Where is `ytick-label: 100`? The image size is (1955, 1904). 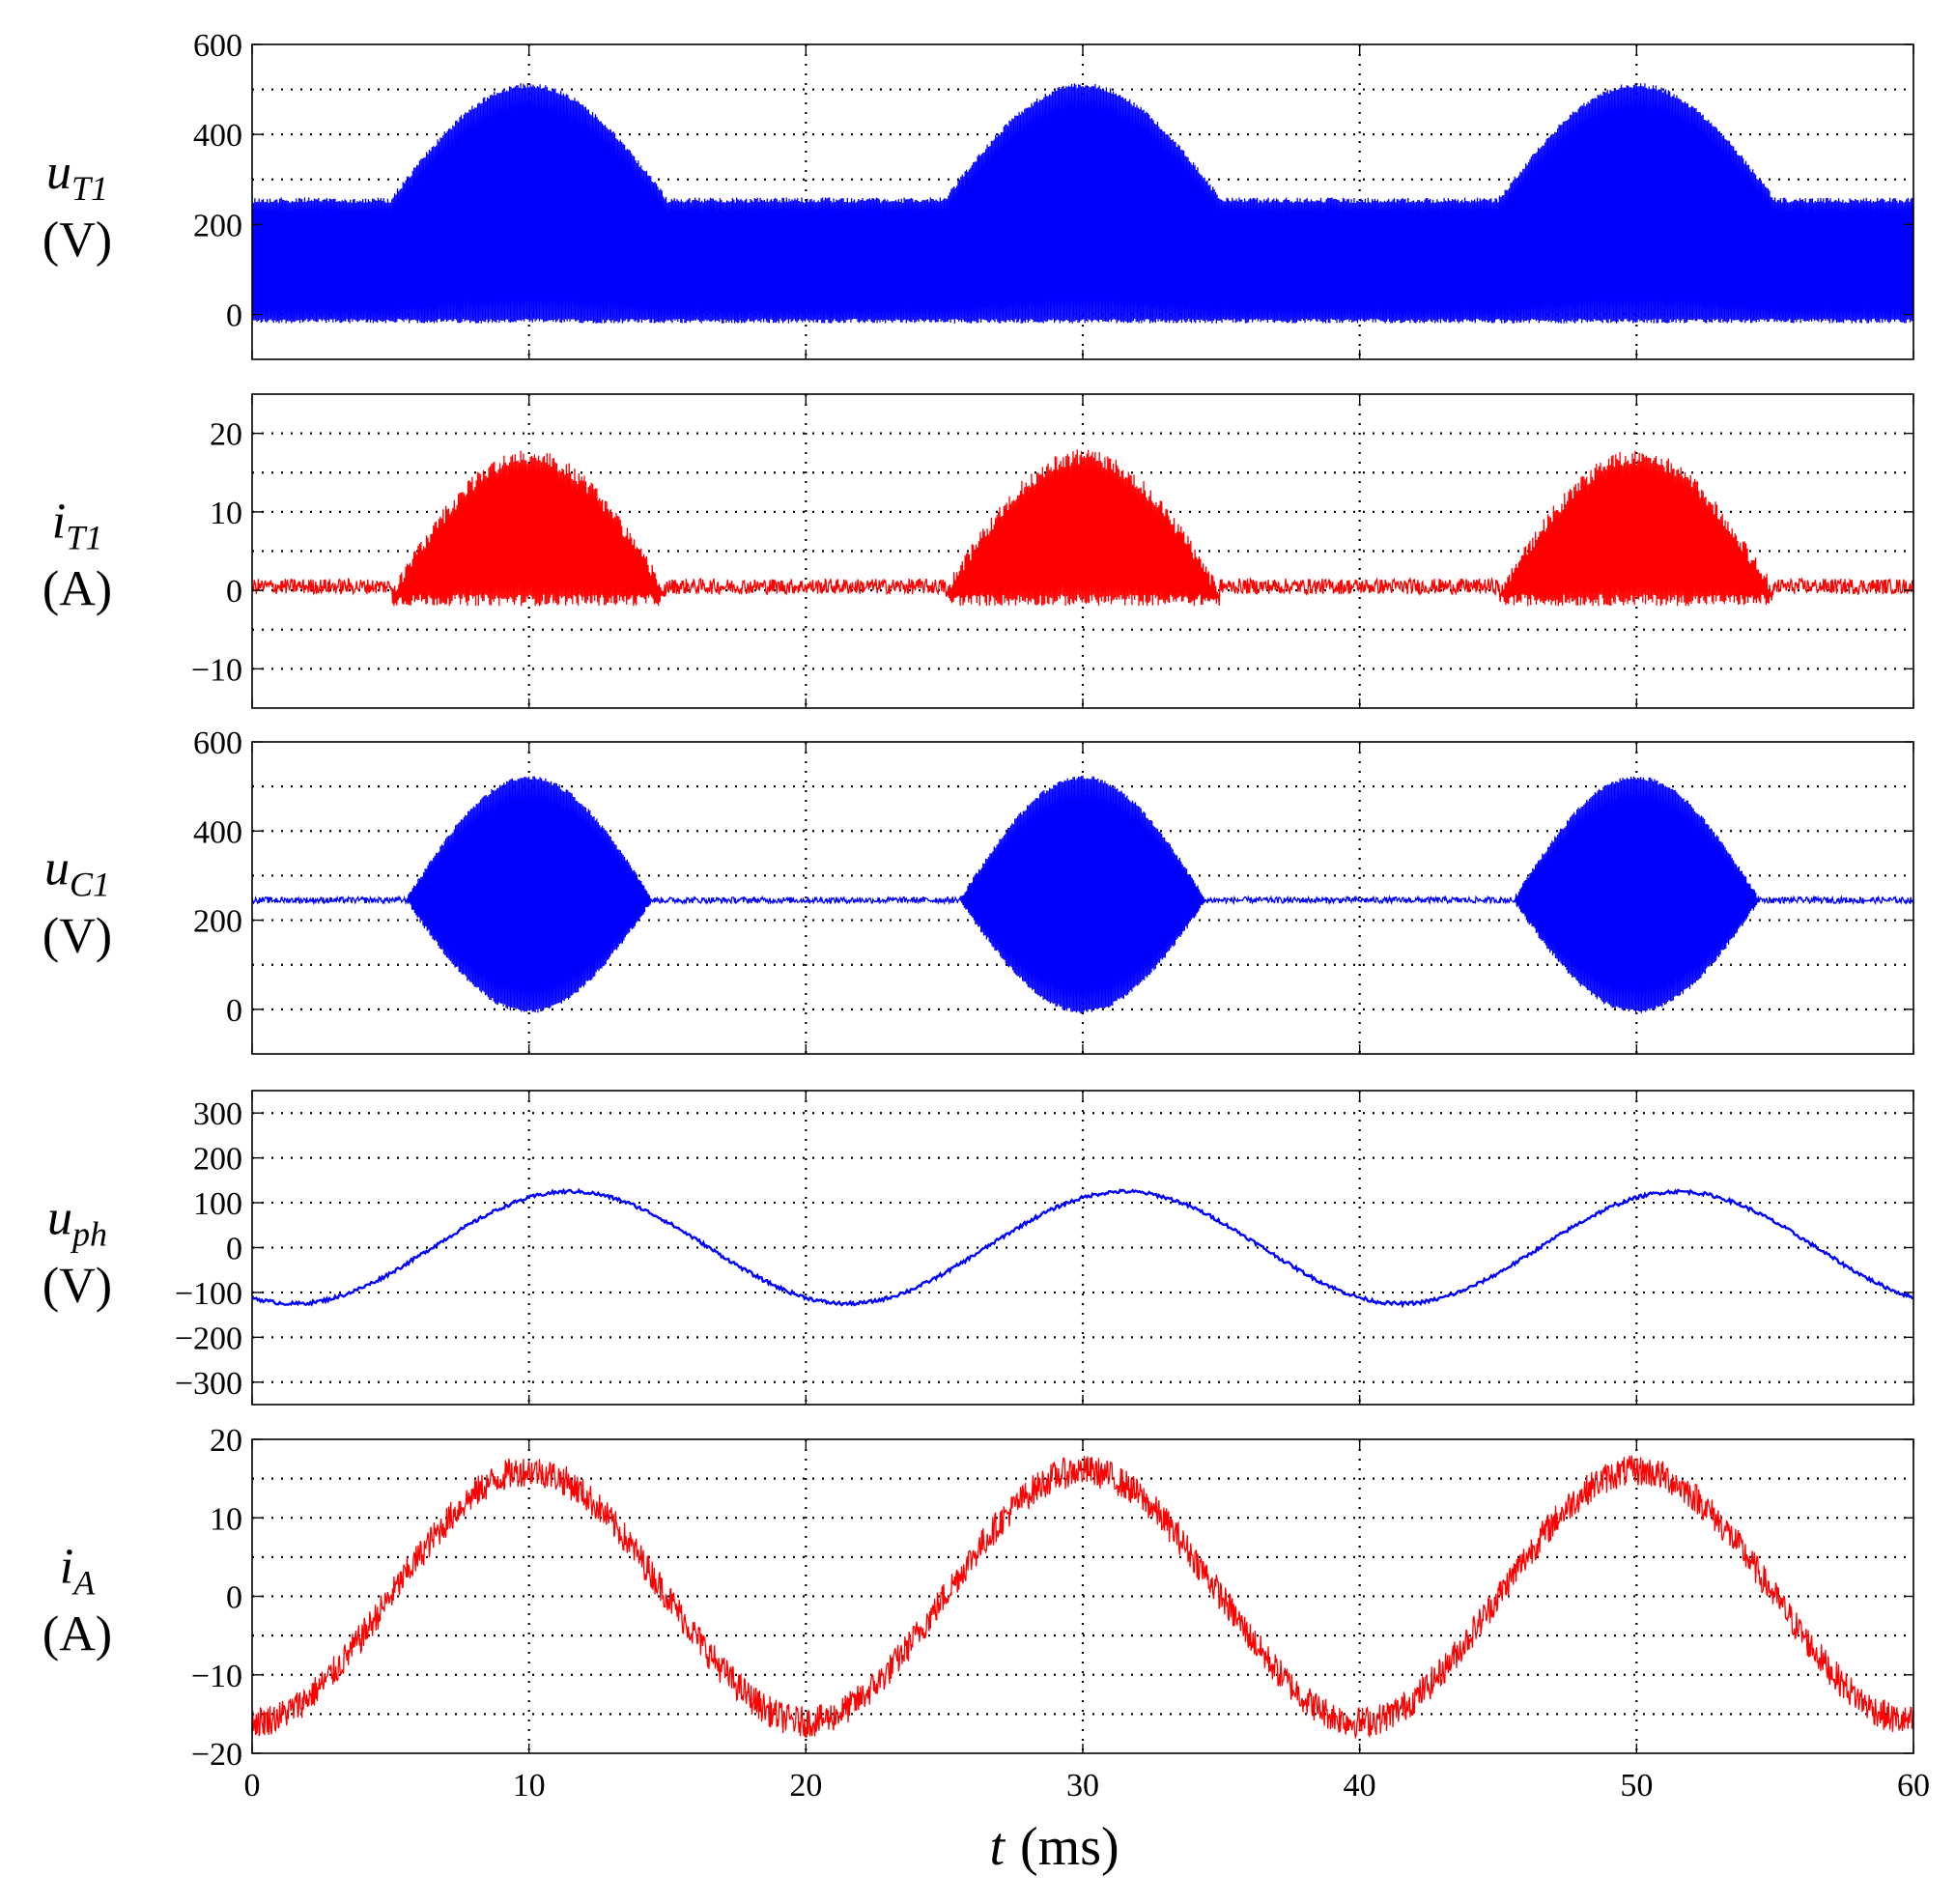 ytick-label: 100 is located at coordinates (218, 1204).